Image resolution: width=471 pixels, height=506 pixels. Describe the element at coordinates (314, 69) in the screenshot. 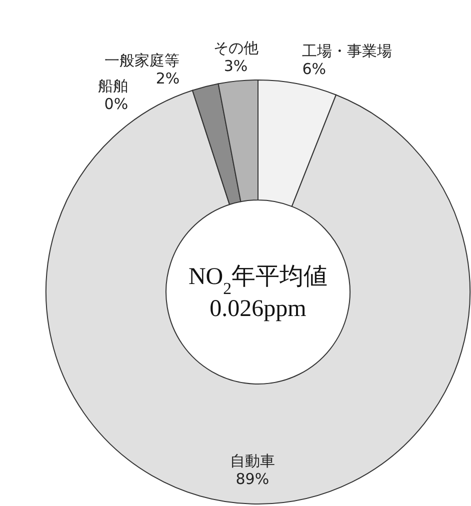

I see `data-label: 6%` at that location.